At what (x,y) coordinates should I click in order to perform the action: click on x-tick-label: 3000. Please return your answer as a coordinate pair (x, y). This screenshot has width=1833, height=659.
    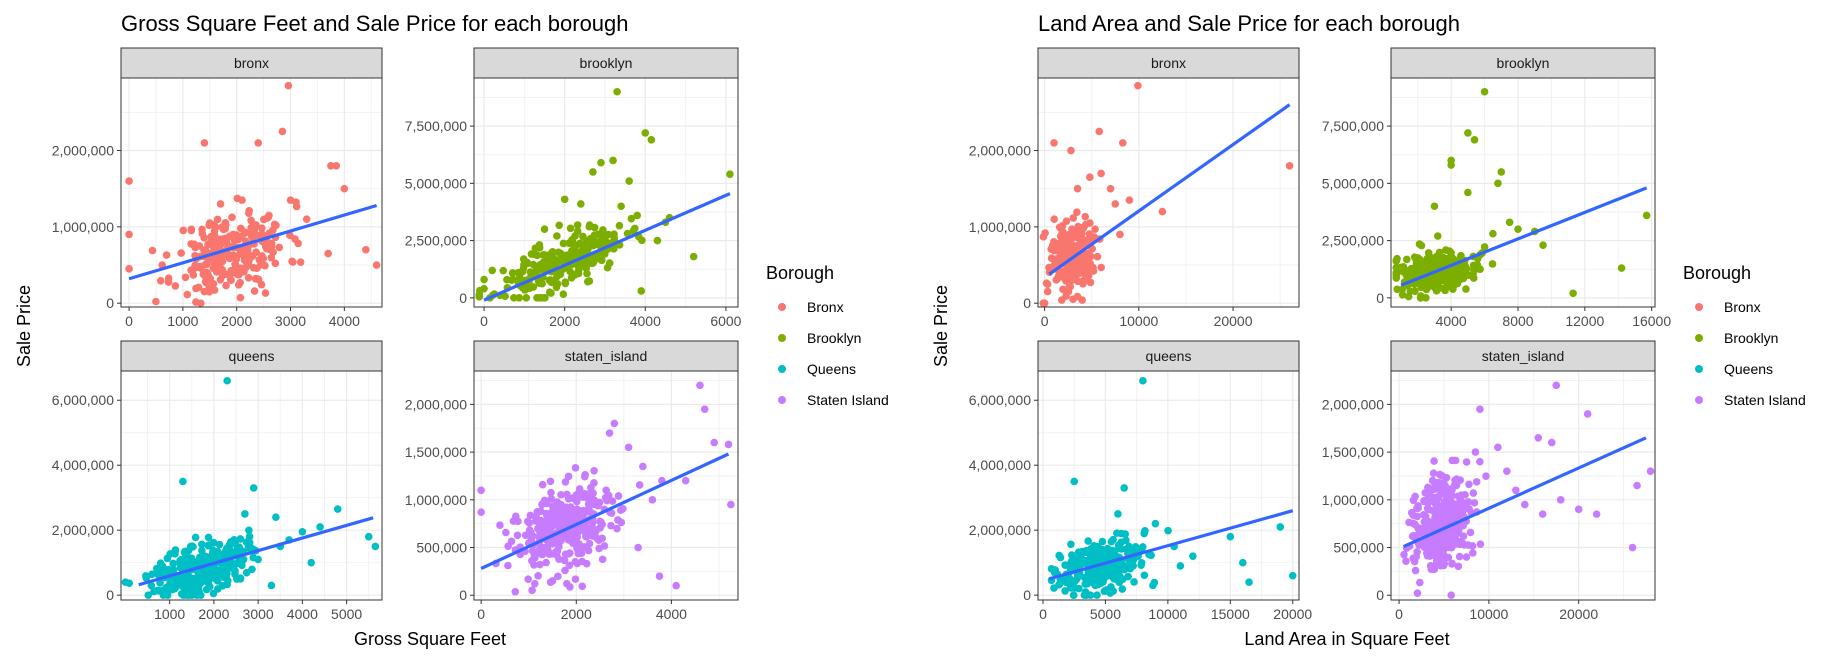
    Looking at the image, I should click on (258, 614).